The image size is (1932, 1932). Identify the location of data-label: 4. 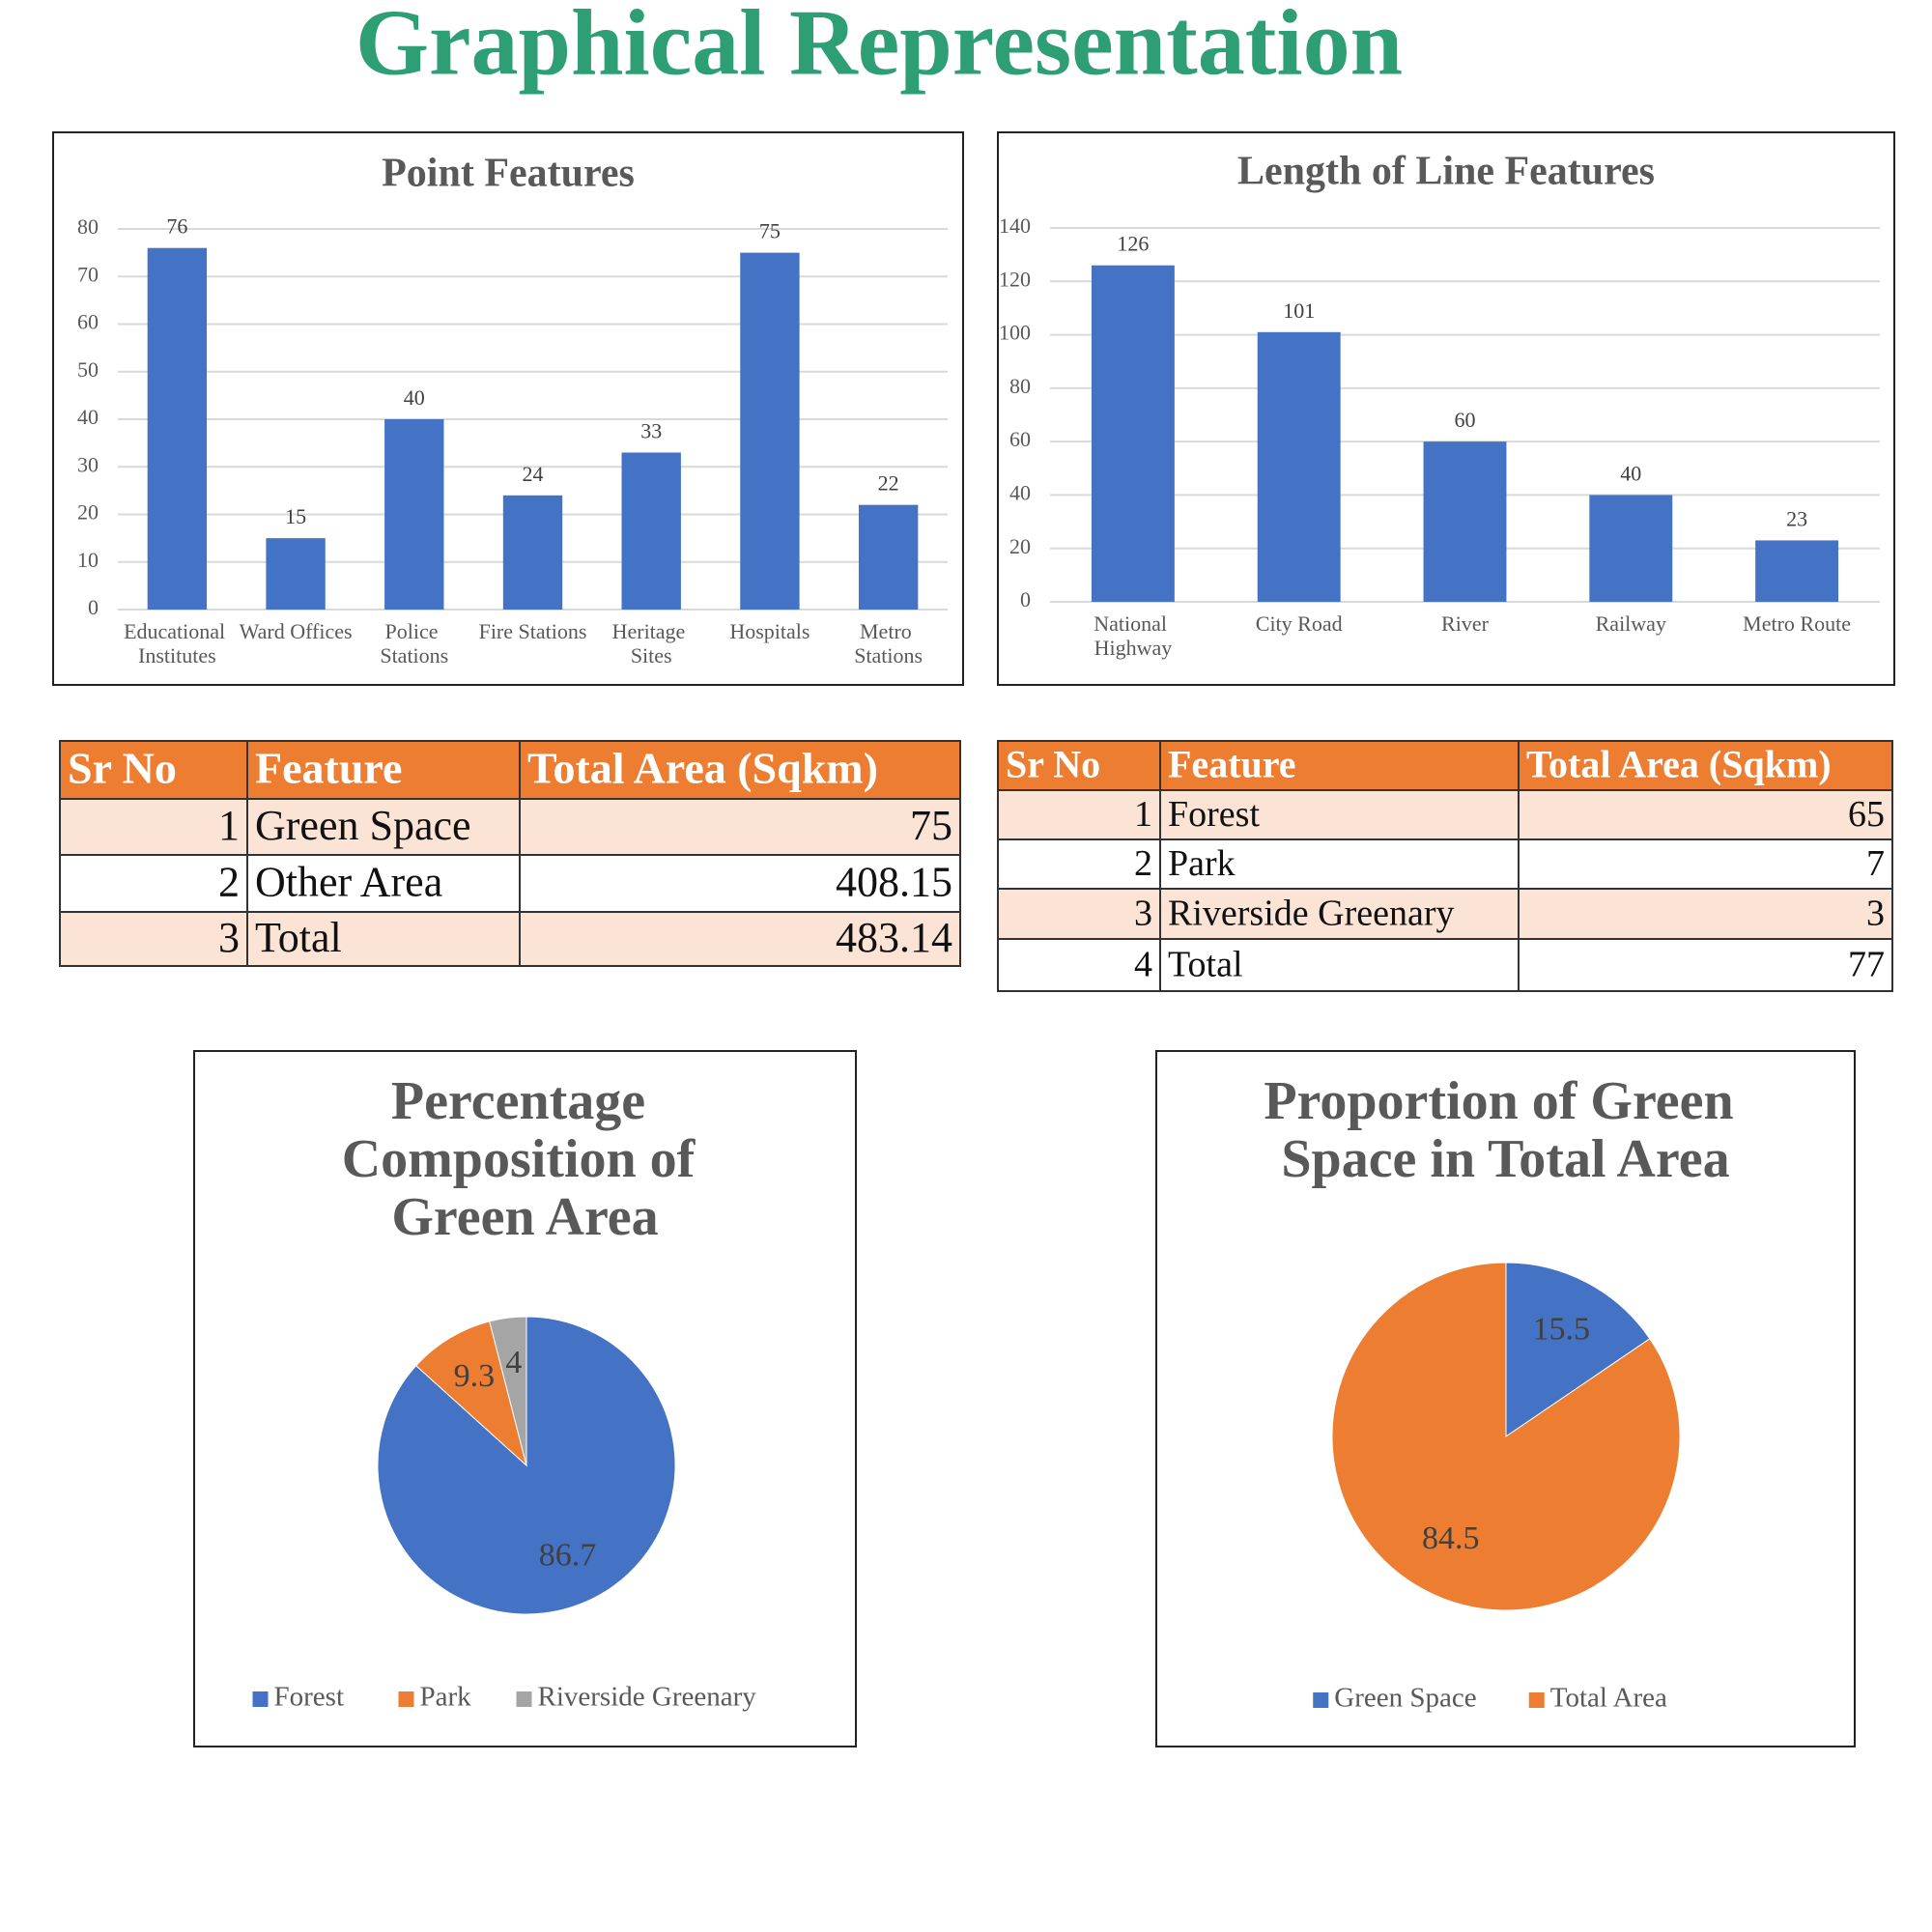
(513, 1362).